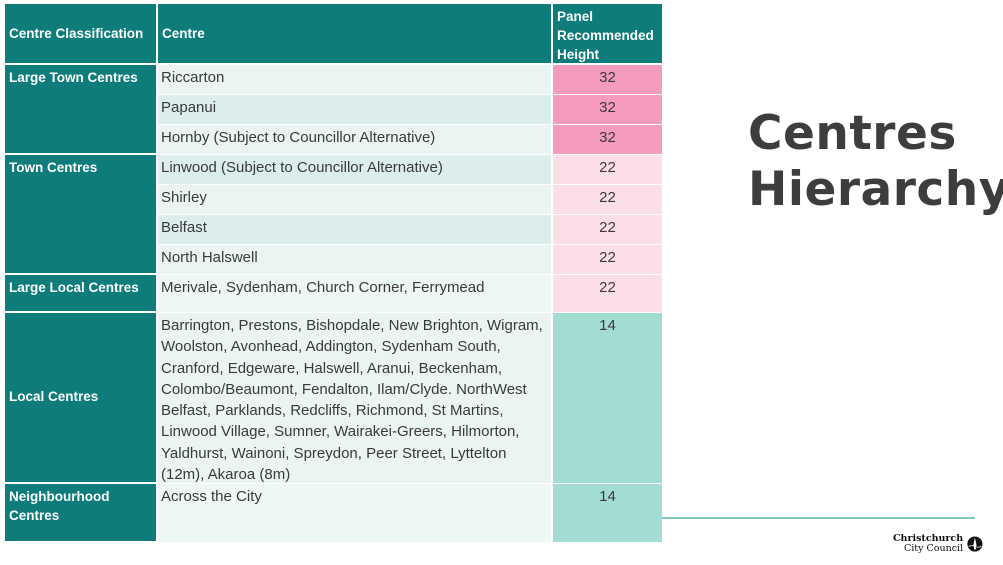  What do you see at coordinates (354, 513) in the screenshot?
I see `centre-cell: Across the City` at bounding box center [354, 513].